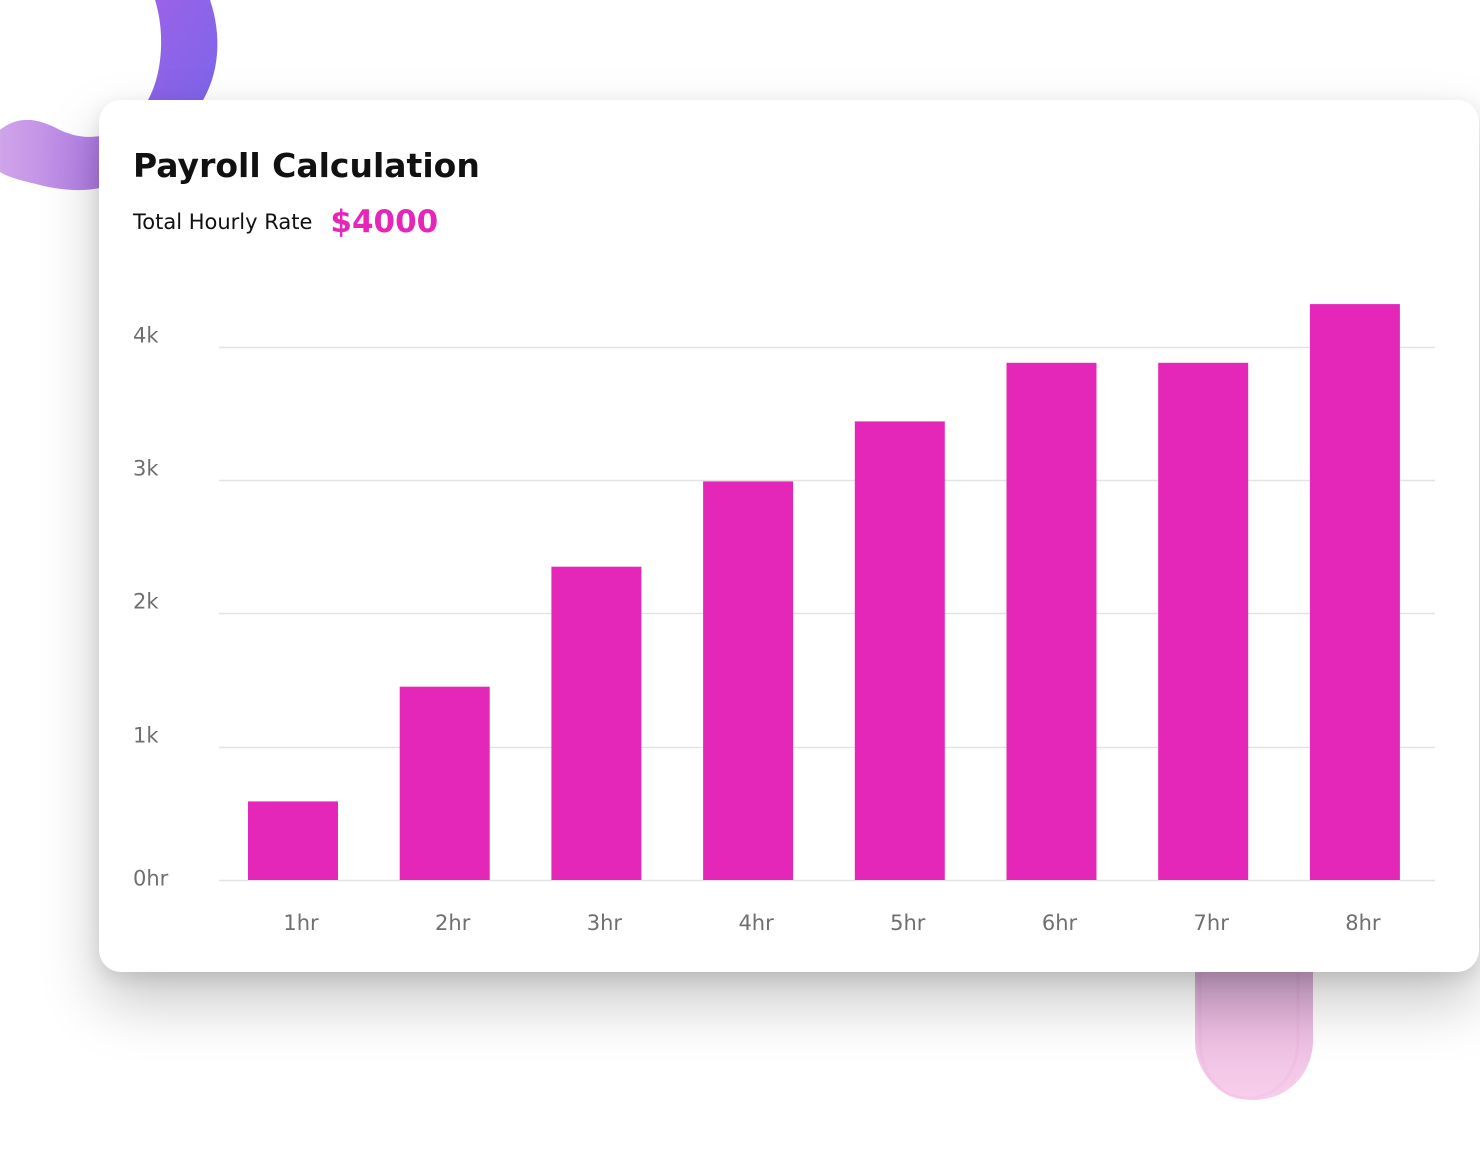 This screenshot has width=1480, height=1166. What do you see at coordinates (50, 155) in the screenshot?
I see `lavender-arc-shape` at bounding box center [50, 155].